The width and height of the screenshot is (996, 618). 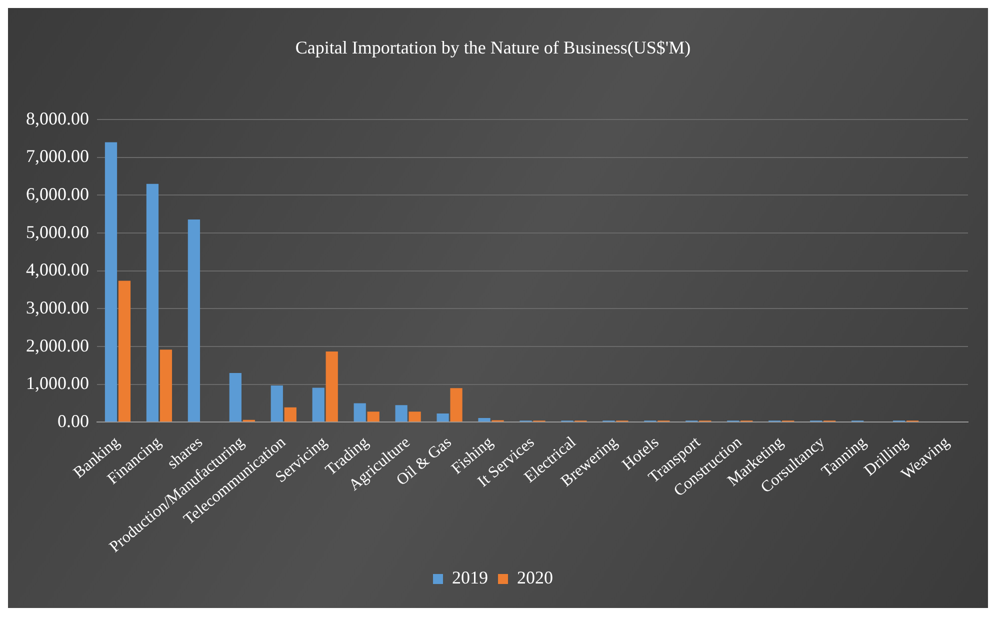 I want to click on y-tick-label: 3,000.00, so click(x=57, y=307).